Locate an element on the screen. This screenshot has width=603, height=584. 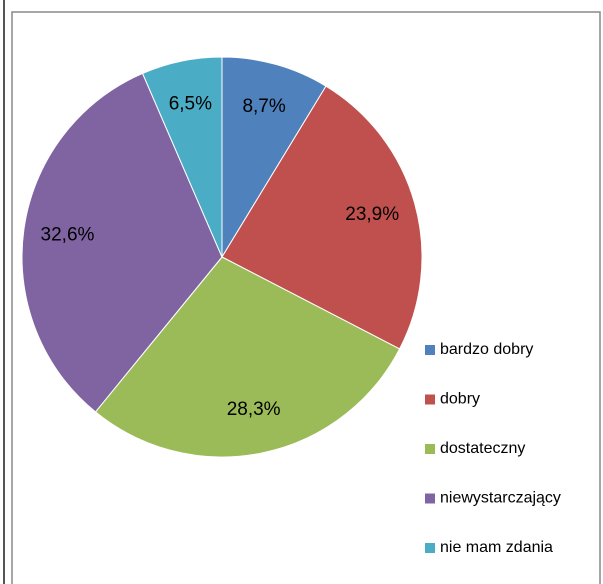
legend-label: nie mam zdania is located at coordinates (496, 547).